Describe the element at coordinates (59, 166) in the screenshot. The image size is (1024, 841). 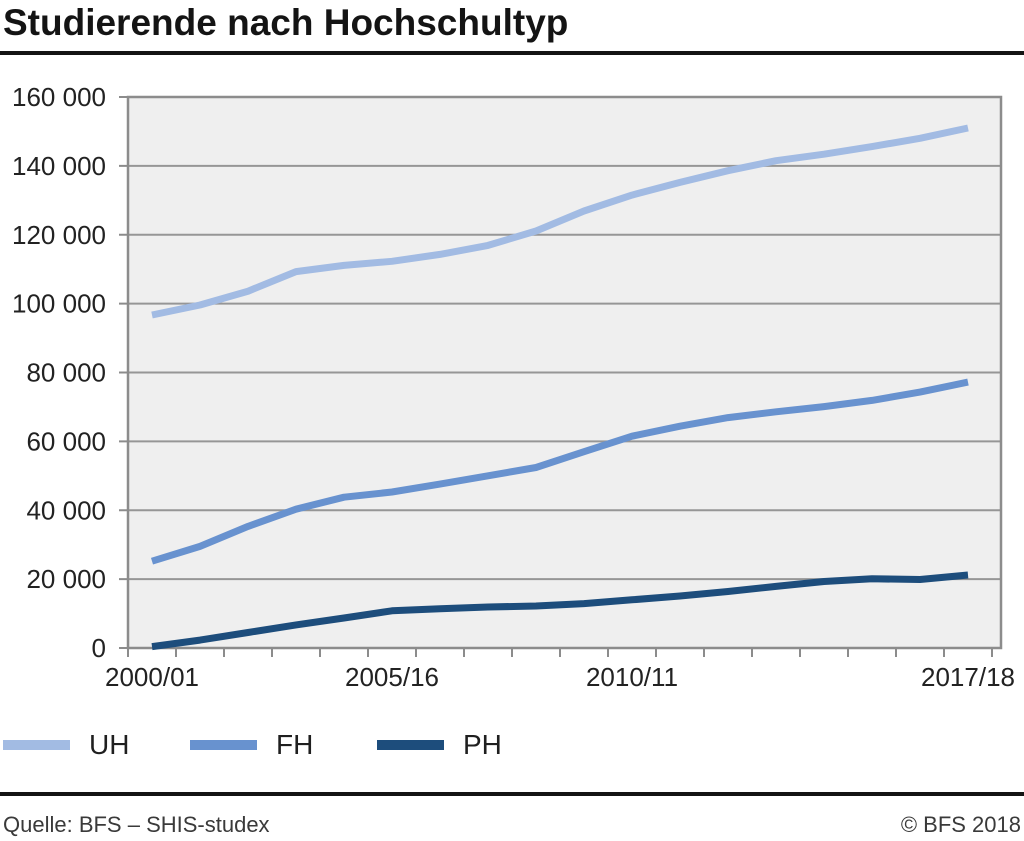
I see `y-axis-tick-label: 140 000` at that location.